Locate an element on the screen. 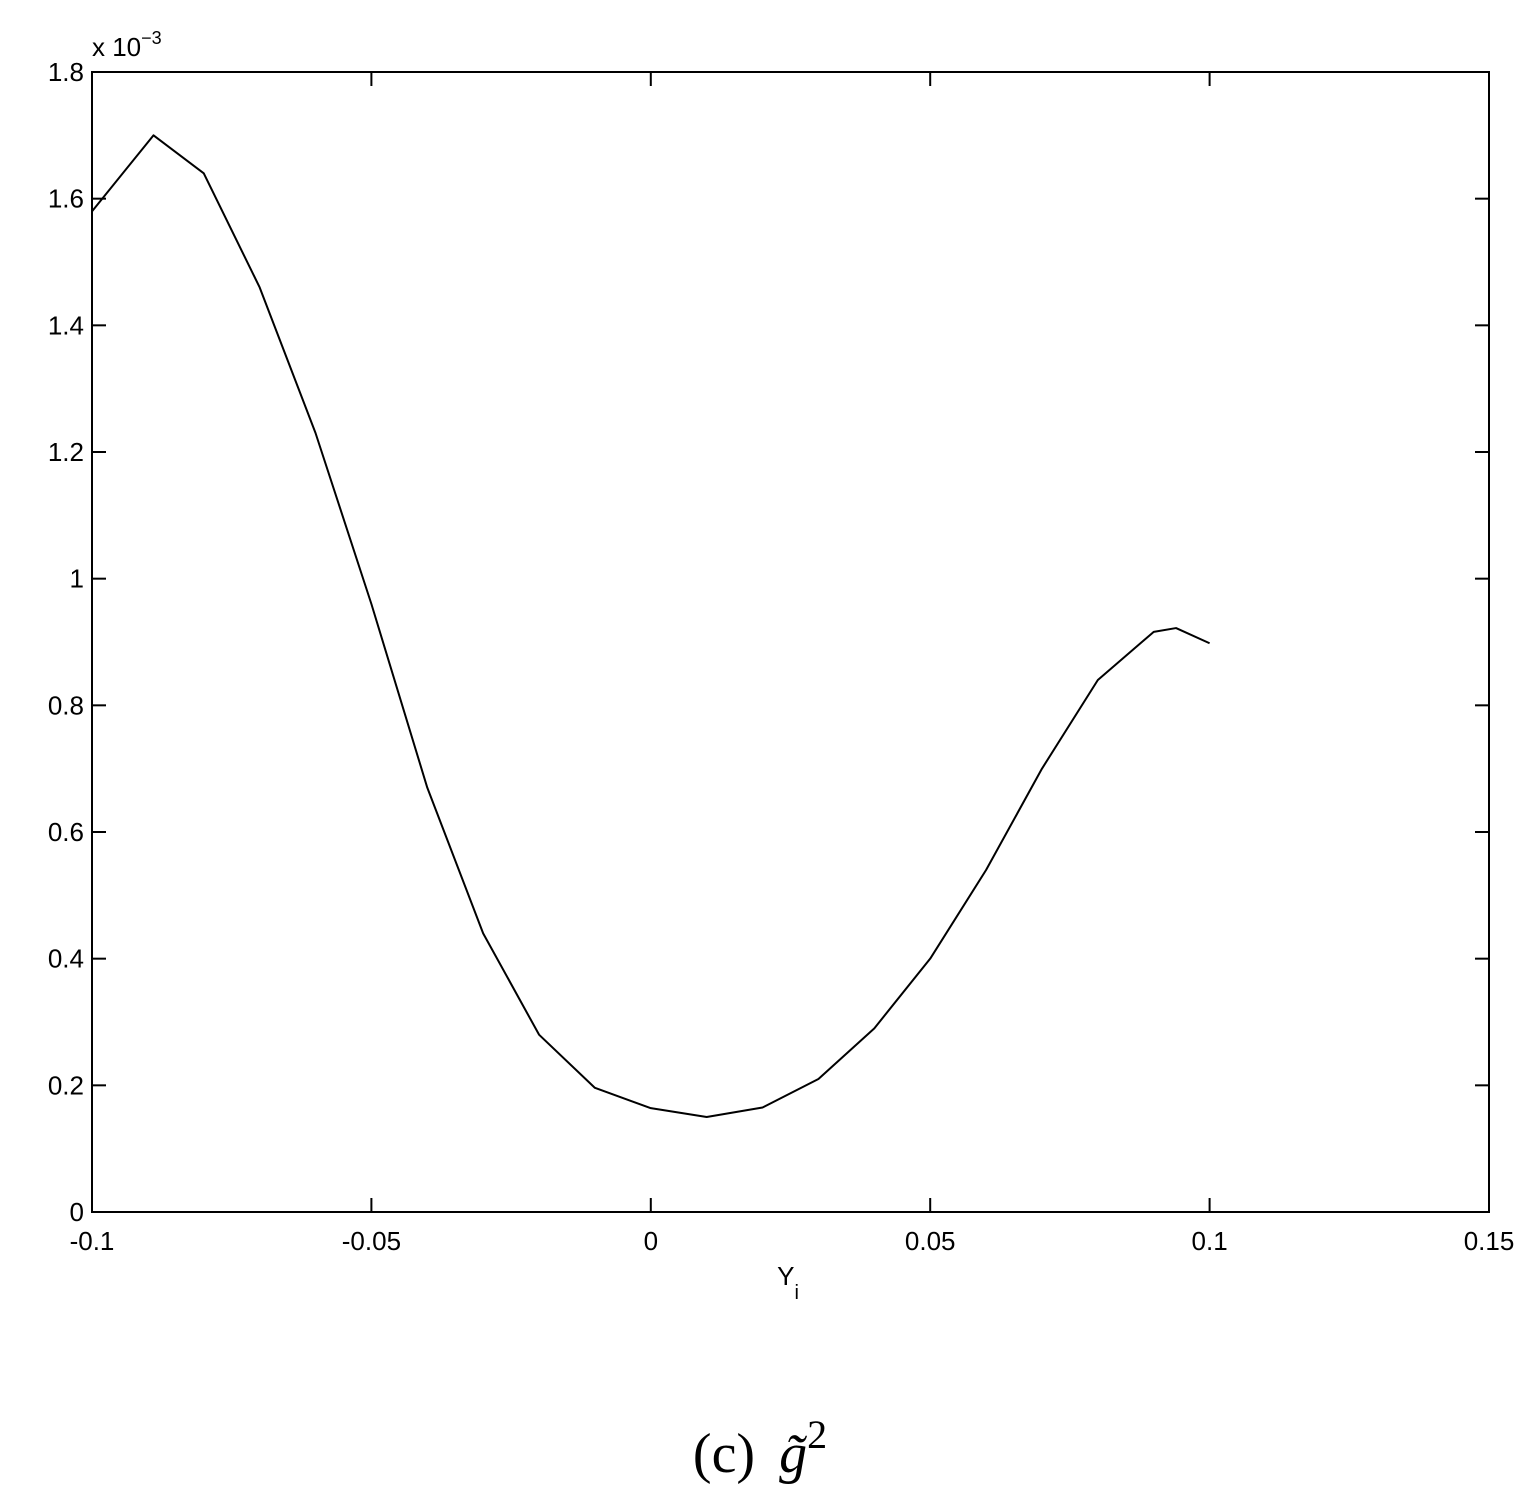 The image size is (1531, 1504). caption: (c) g̃2 is located at coordinates (760, 1448).